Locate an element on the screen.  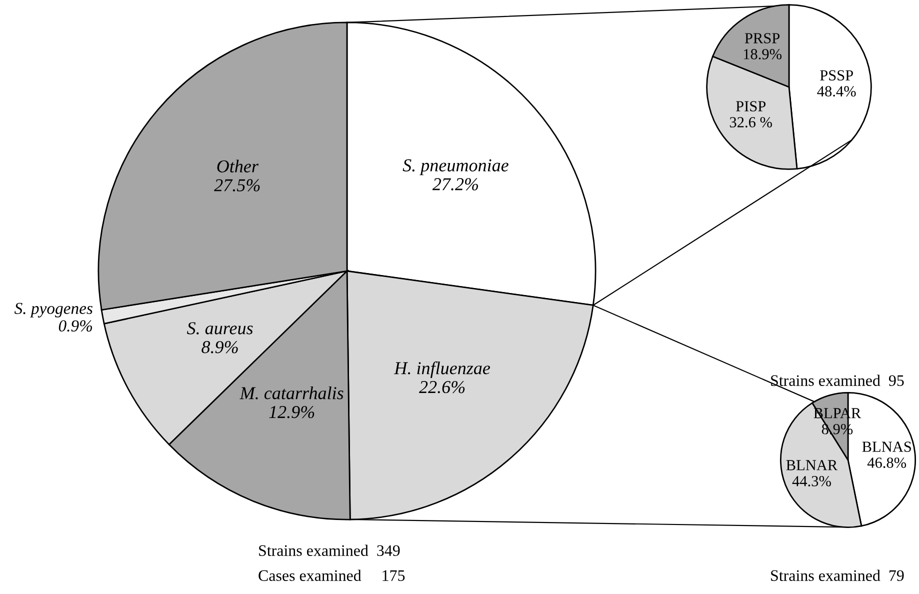
text: Cases examined 175 is located at coordinates (331, 575).